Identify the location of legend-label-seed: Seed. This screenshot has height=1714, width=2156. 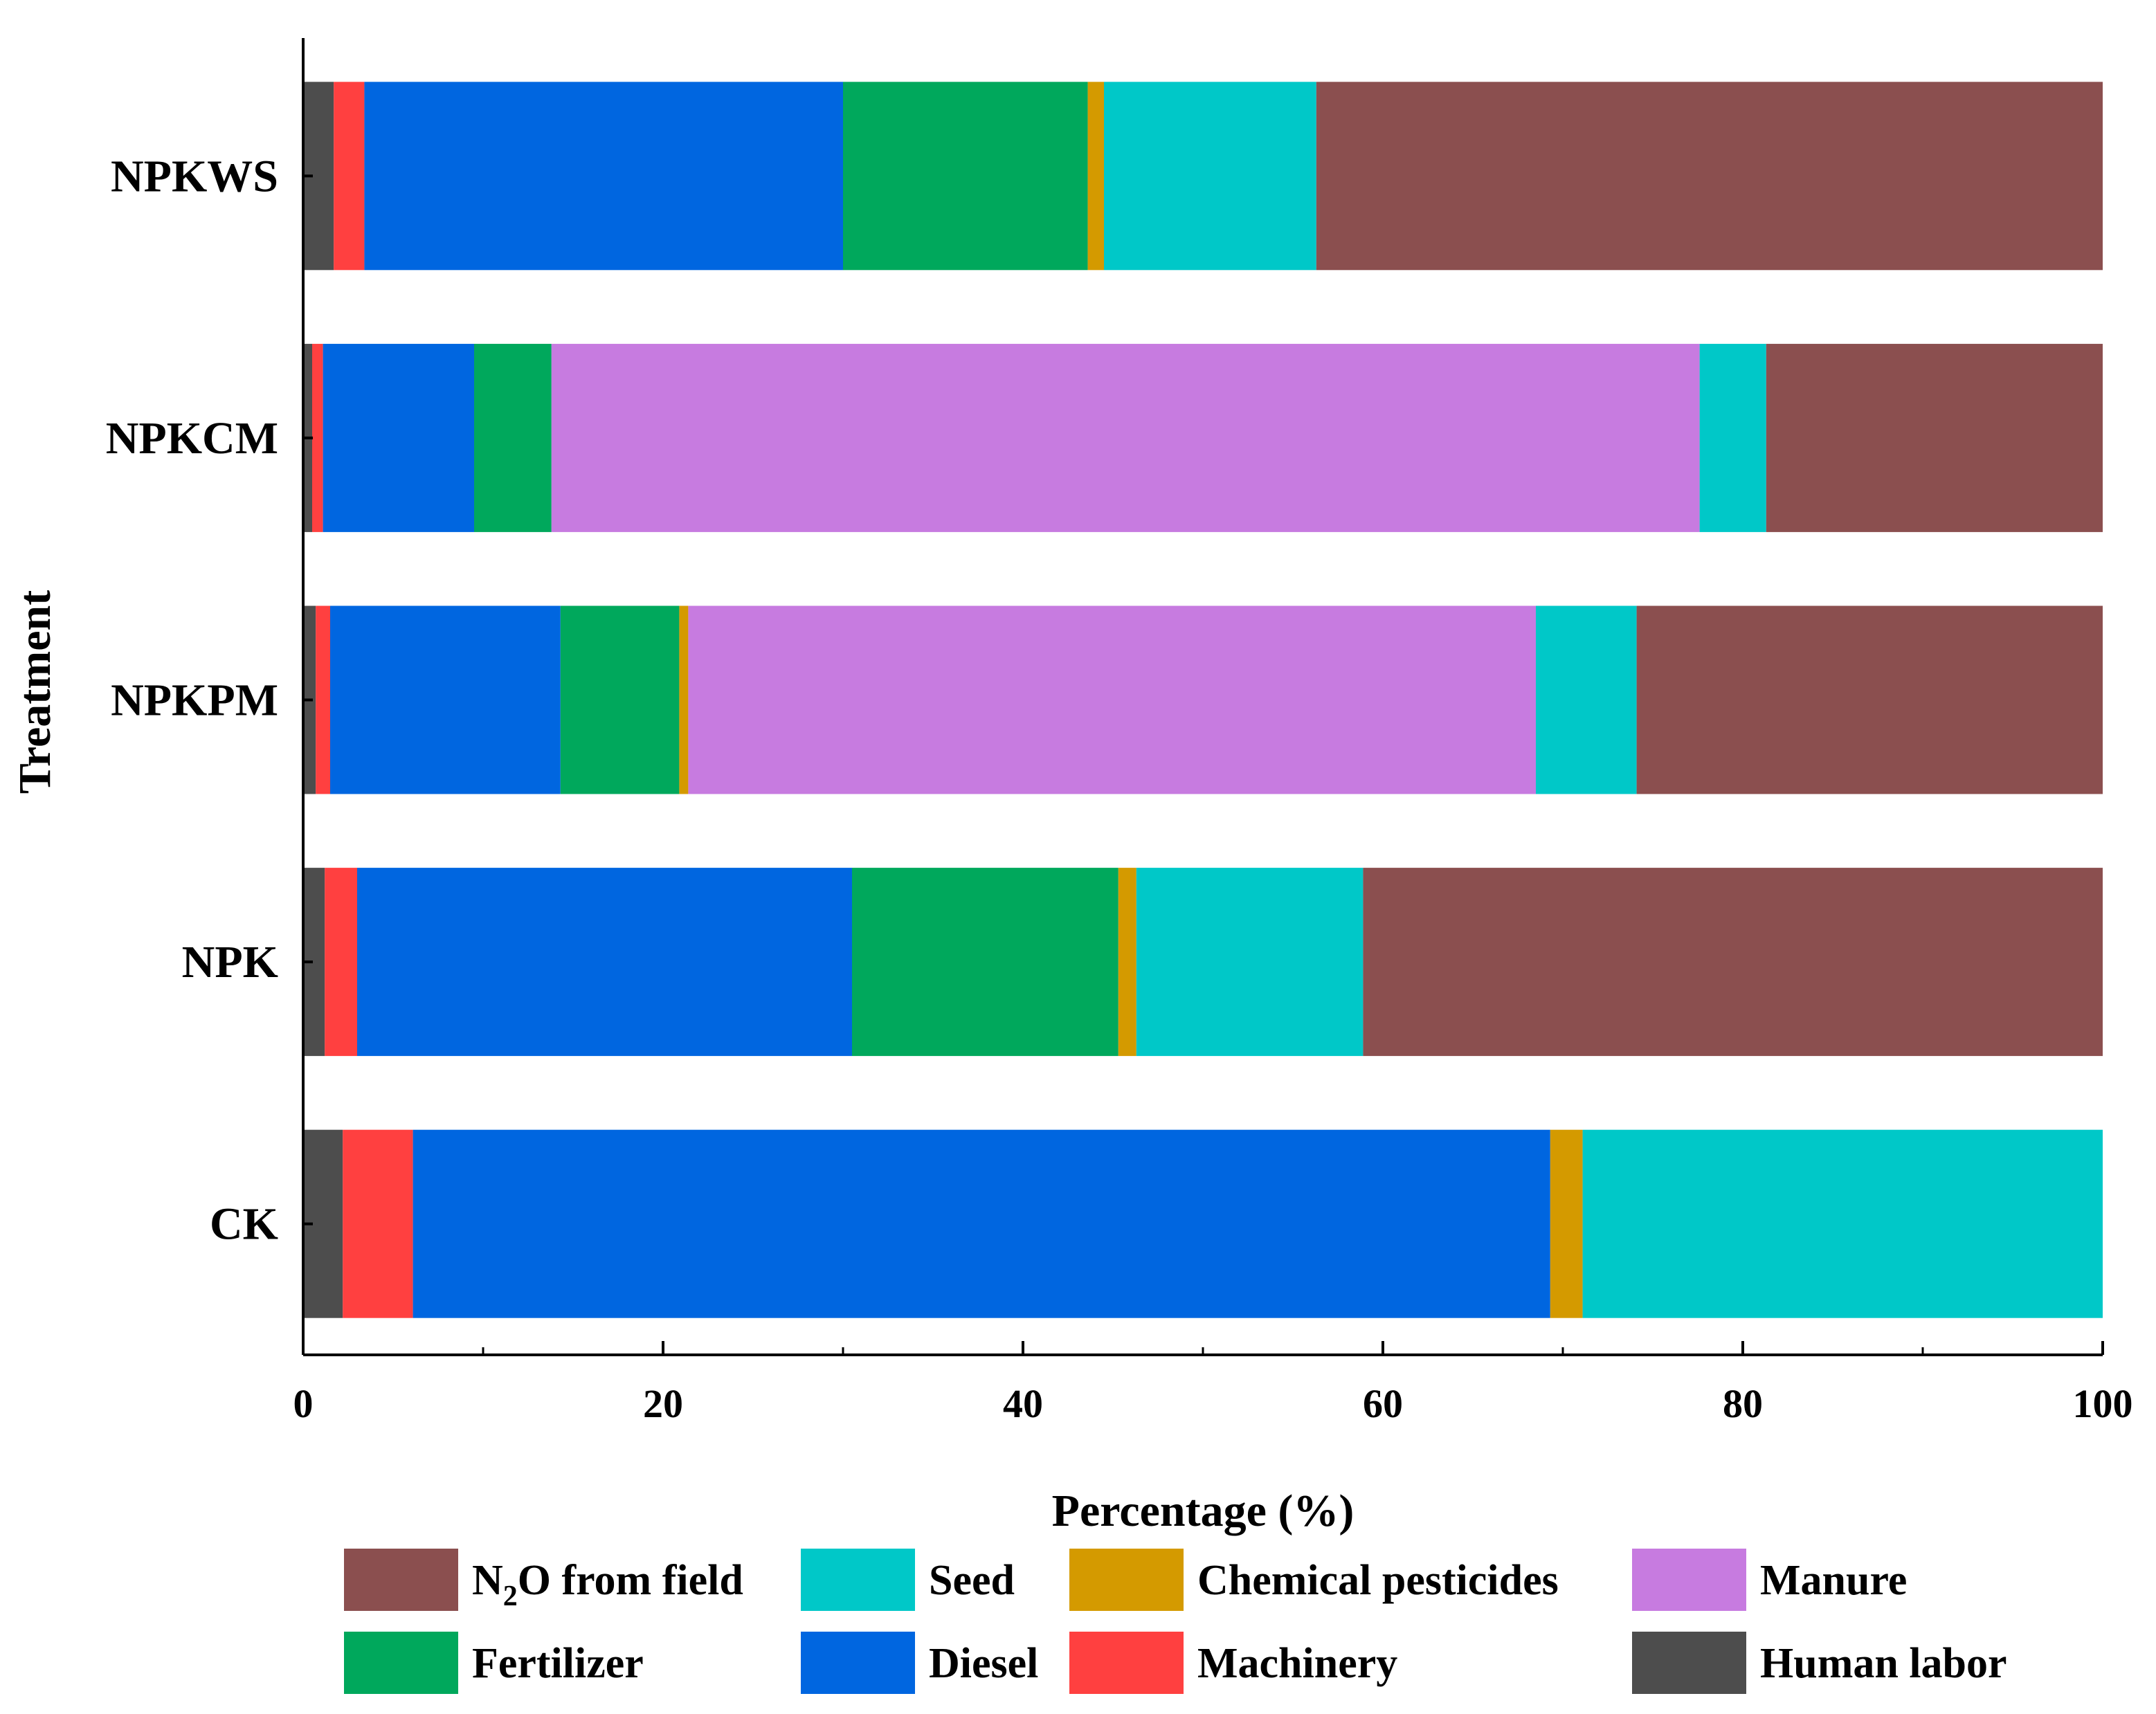
(972, 1581).